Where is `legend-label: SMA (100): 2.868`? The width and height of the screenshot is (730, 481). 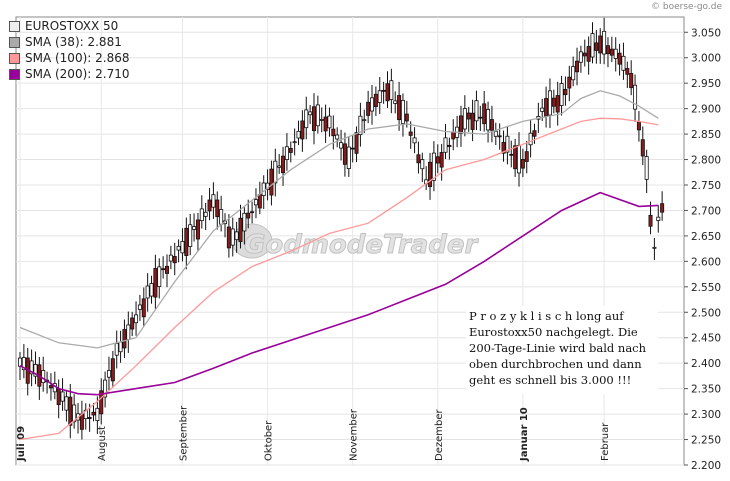 legend-label: SMA (100): 2.868 is located at coordinates (77, 58).